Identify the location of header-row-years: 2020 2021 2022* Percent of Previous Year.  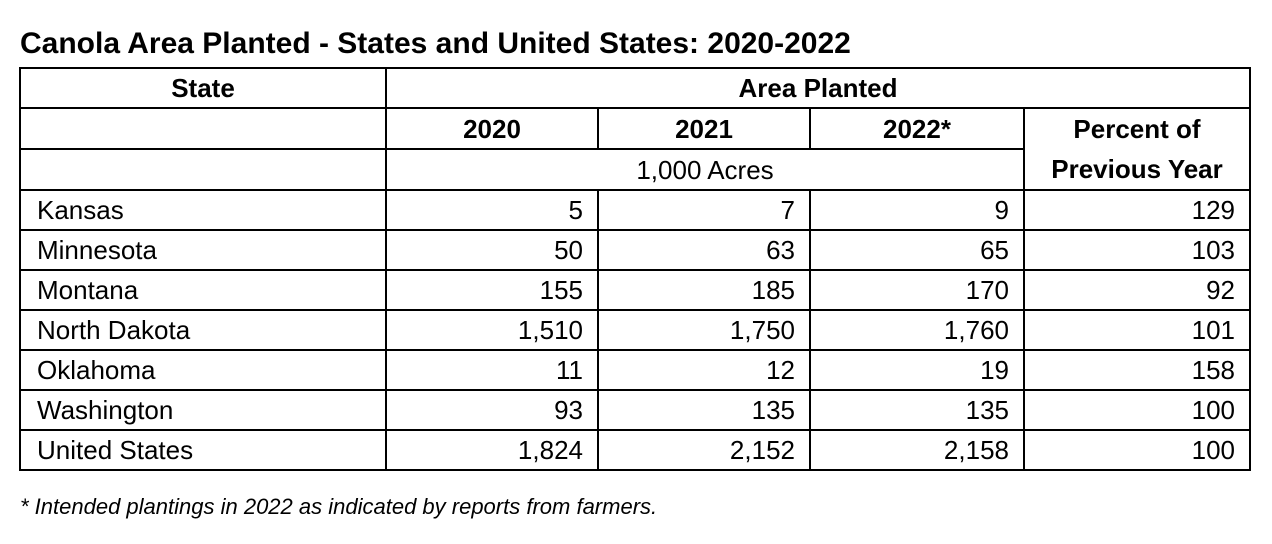
(635, 149).